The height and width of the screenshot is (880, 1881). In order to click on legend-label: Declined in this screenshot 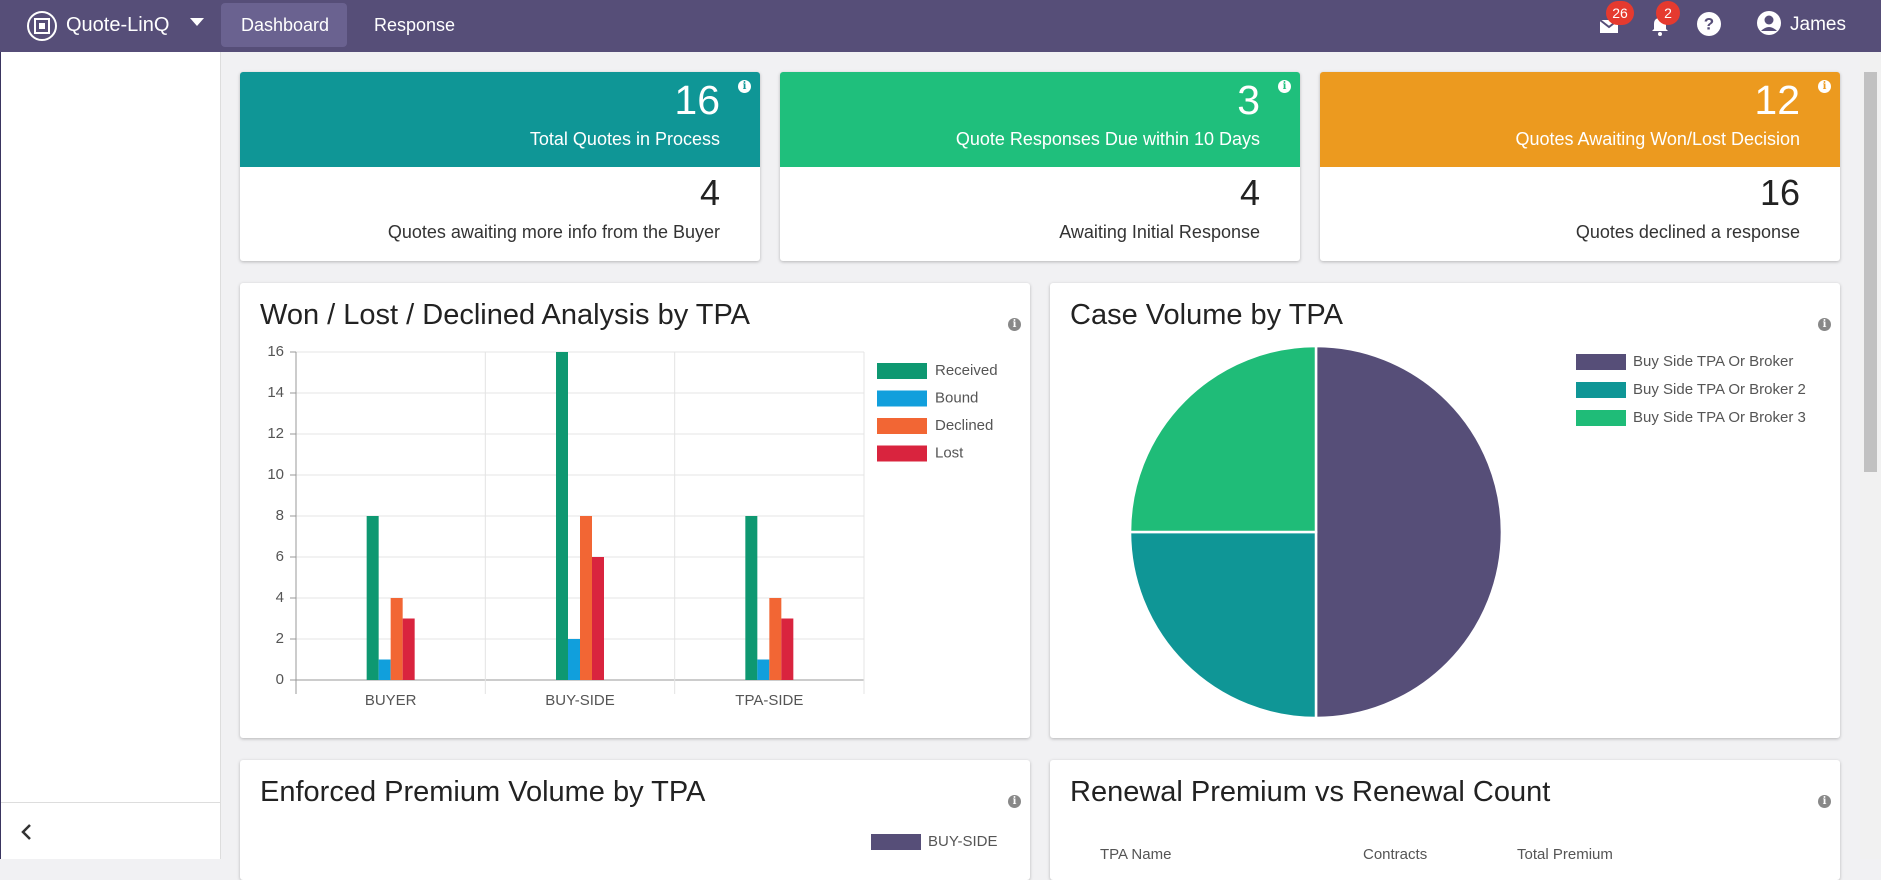, I will do `click(964, 425)`.